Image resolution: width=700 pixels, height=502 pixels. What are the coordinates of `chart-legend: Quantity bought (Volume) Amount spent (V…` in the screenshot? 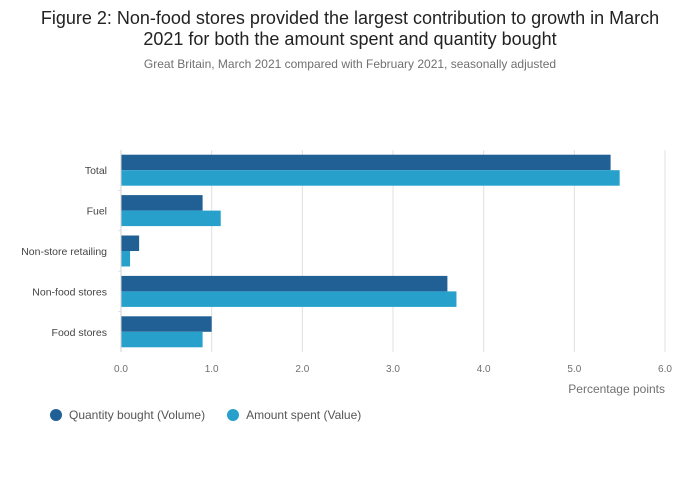 It's located at (216, 415).